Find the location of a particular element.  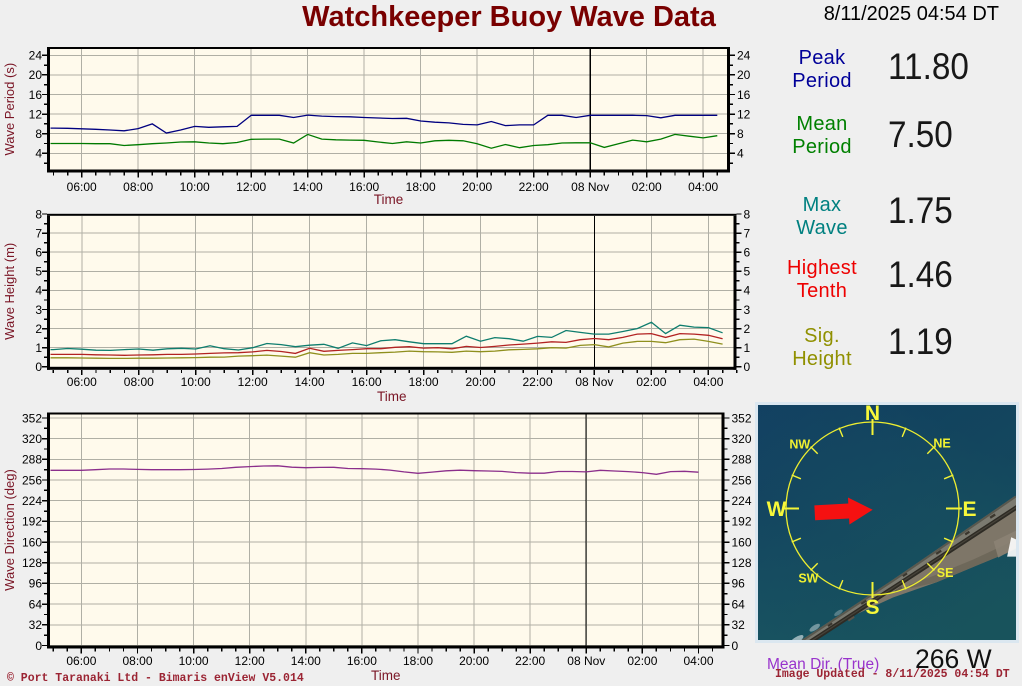

svg-text: NW is located at coordinates (799, 445).